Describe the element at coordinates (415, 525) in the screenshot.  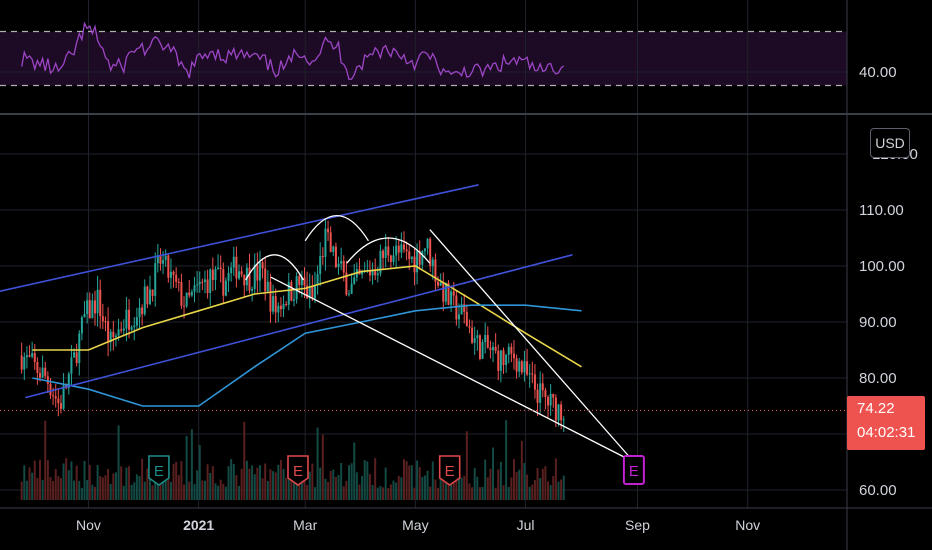
I see `time-tick-label: May` at that location.